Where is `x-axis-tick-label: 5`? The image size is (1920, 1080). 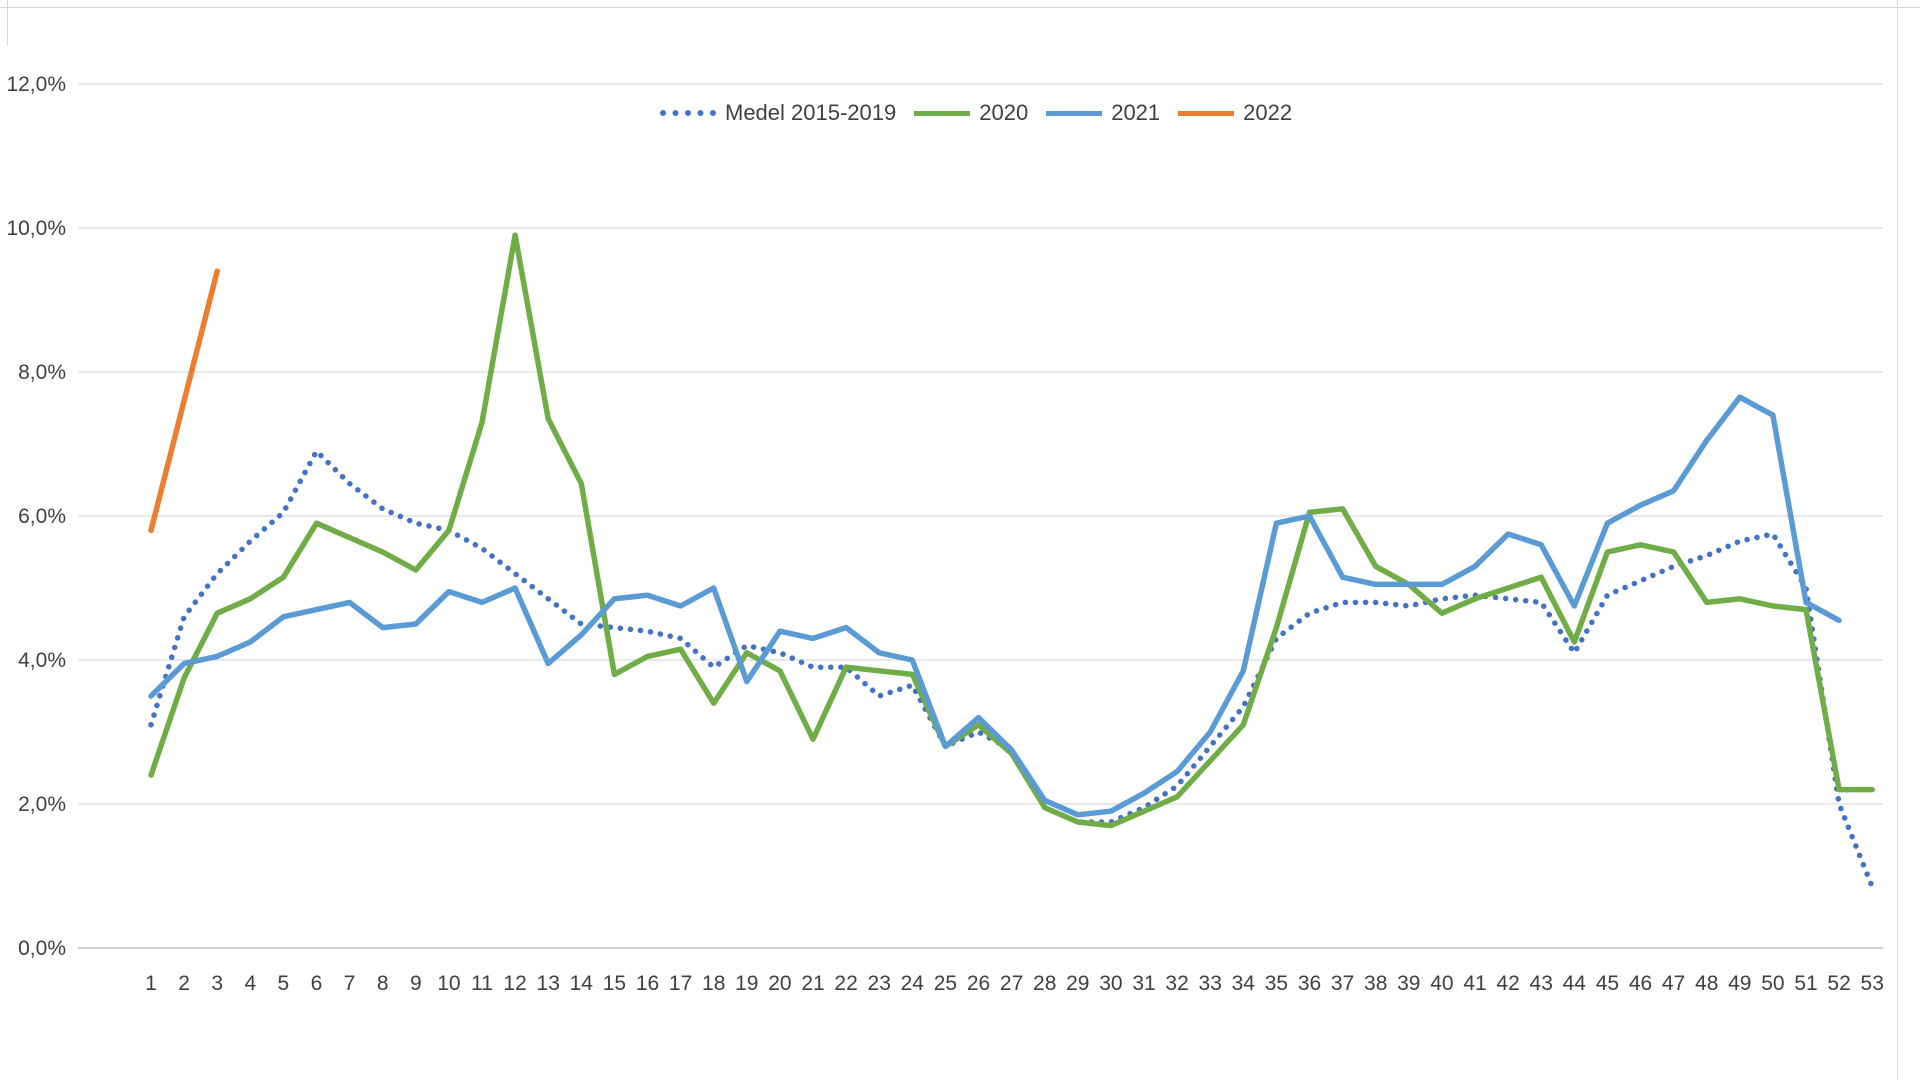
x-axis-tick-label: 5 is located at coordinates (284, 983).